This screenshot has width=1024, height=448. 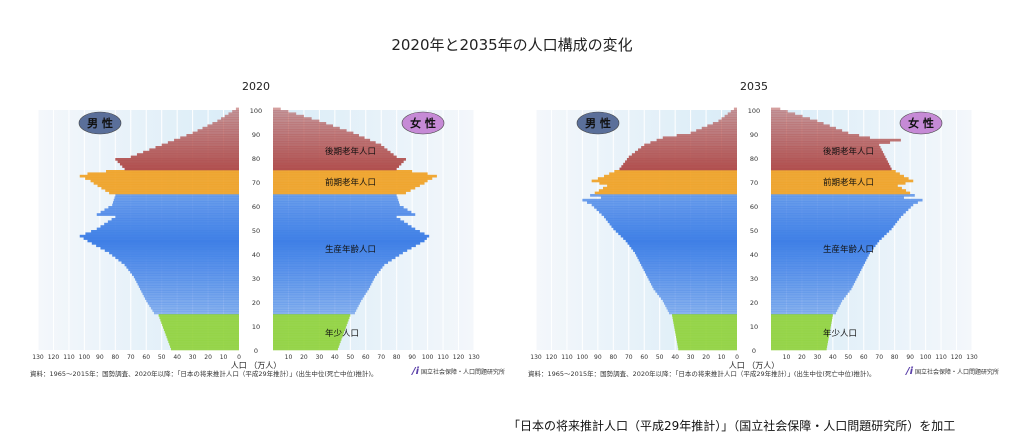 What do you see at coordinates (256, 303) in the screenshot?
I see `y-tick-label: 20` at bounding box center [256, 303].